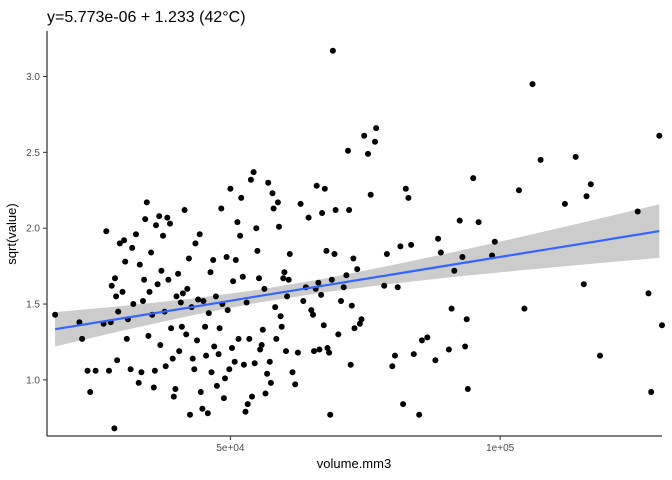  What do you see at coordinates (33, 380) in the screenshot?
I see `y-tick-label: 1.0` at bounding box center [33, 380].